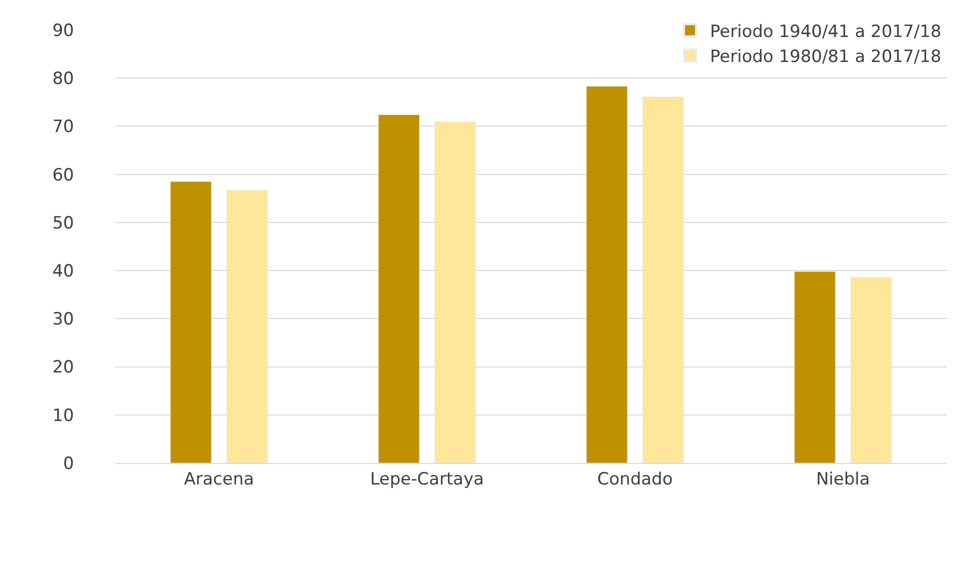 The image size is (969, 583). What do you see at coordinates (68, 464) in the screenshot?
I see `y-tick-label: 0` at bounding box center [68, 464].